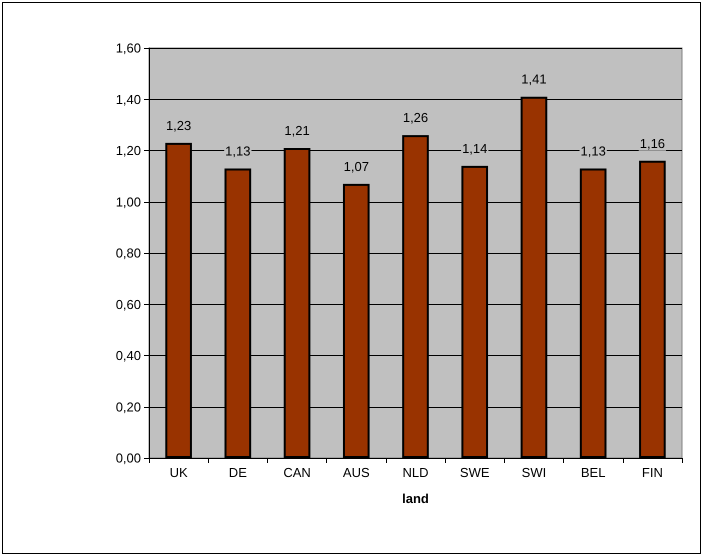 The height and width of the screenshot is (558, 705). What do you see at coordinates (475, 148) in the screenshot?
I see `data-label: 1,14` at bounding box center [475, 148].